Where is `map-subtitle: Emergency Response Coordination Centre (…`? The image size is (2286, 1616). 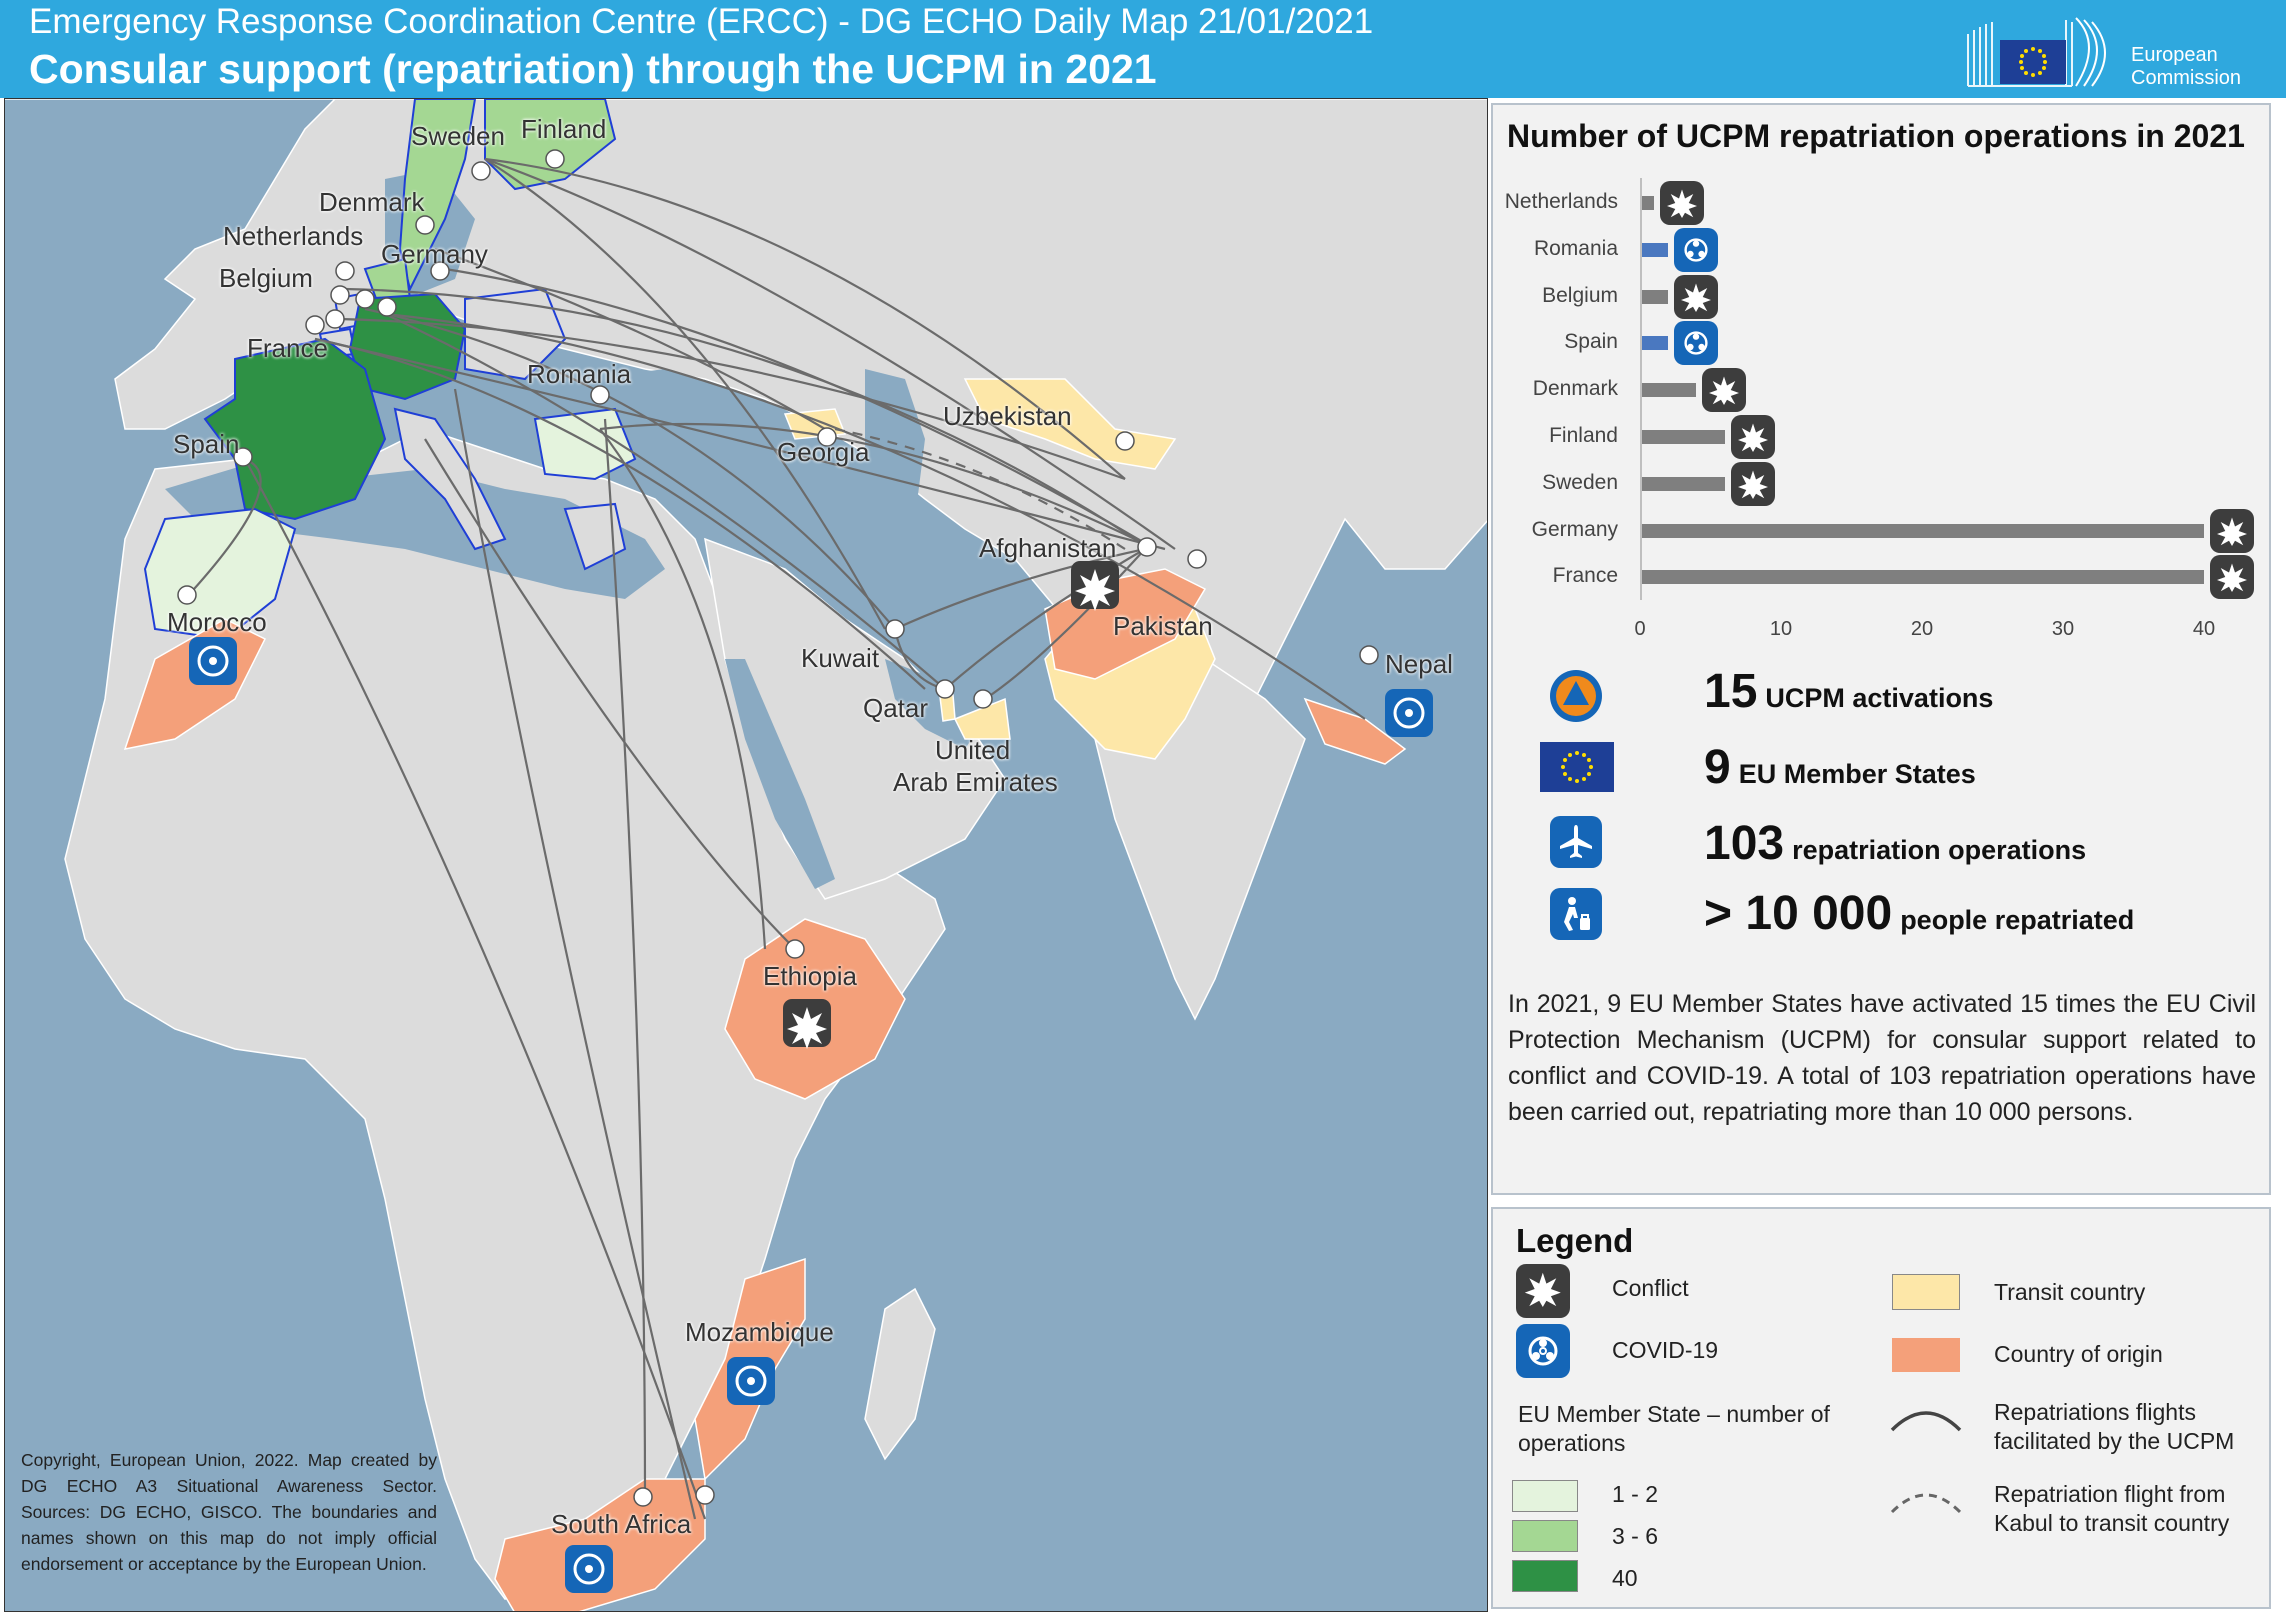
map-subtitle: Emergency Response Coordination Centre (… is located at coordinates (701, 21).